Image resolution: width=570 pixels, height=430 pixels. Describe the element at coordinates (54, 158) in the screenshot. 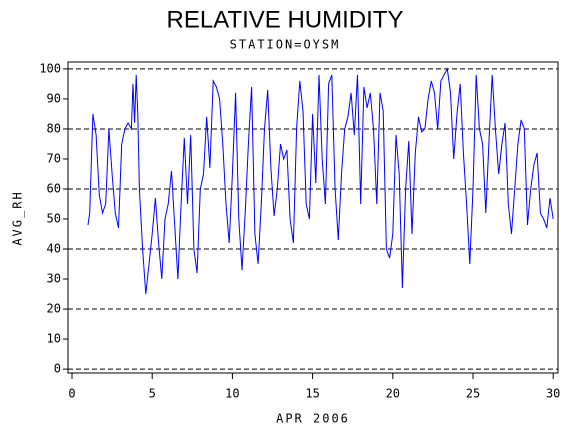

I see `y-tick-label: 70` at that location.